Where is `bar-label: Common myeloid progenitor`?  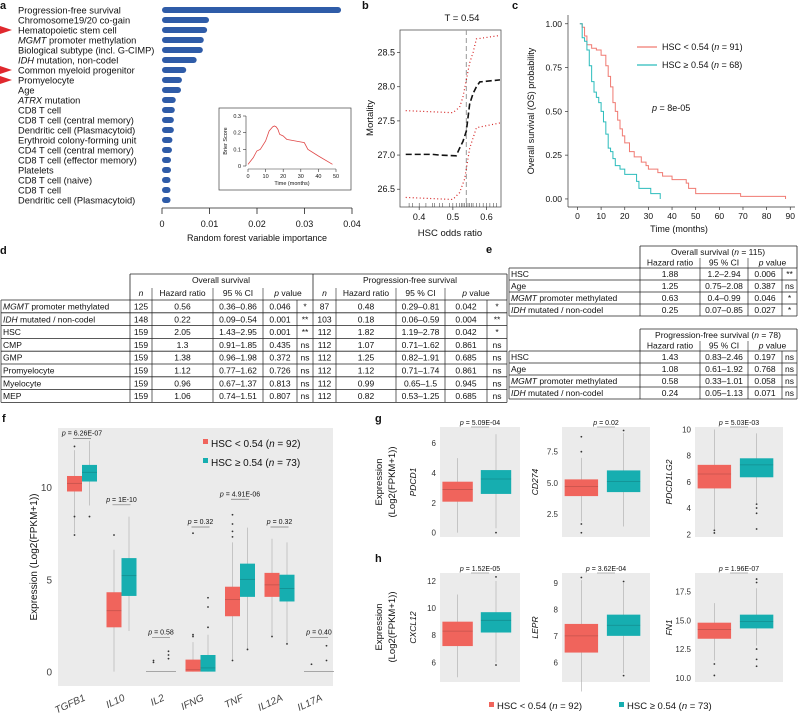
bar-label: Common myeloid progenitor is located at coordinates (76, 71).